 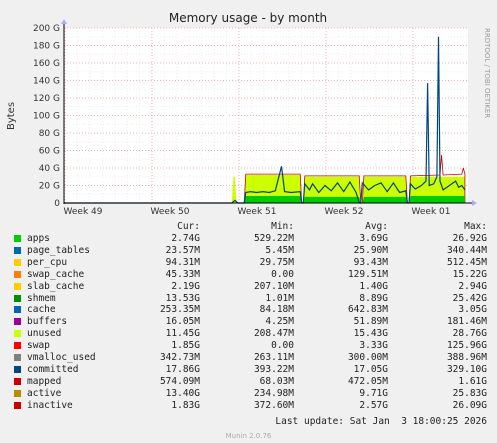 What do you see at coordinates (282, 226) in the screenshot?
I see `legend-header-min: Min:` at bounding box center [282, 226].